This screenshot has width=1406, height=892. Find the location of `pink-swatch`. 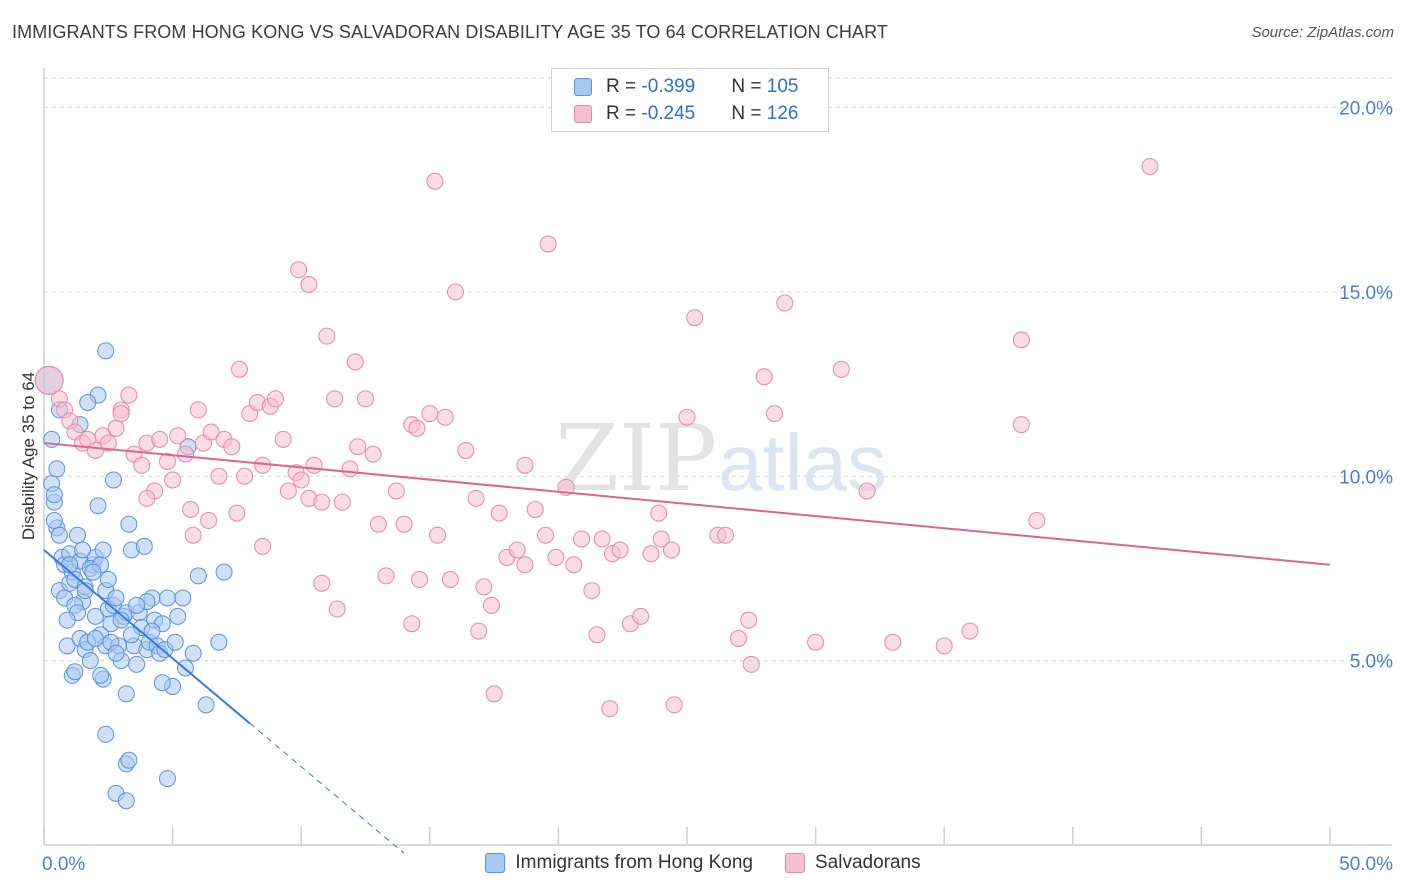

pink-swatch is located at coordinates (583, 114).